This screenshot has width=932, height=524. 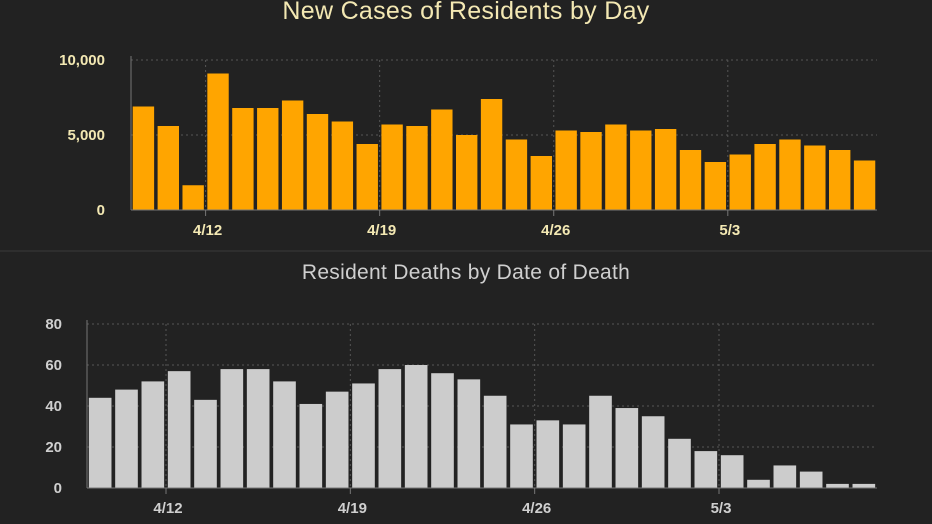 I want to click on chart-title: New Cases of Residents by Day, so click(x=466, y=12).